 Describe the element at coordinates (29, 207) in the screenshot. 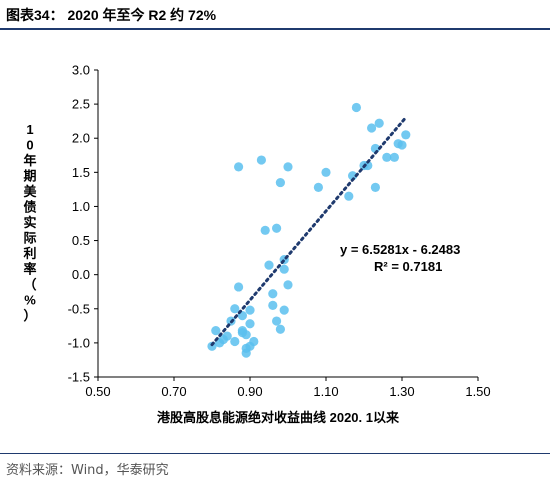

I see `y-axis-title-char: 债` at that location.